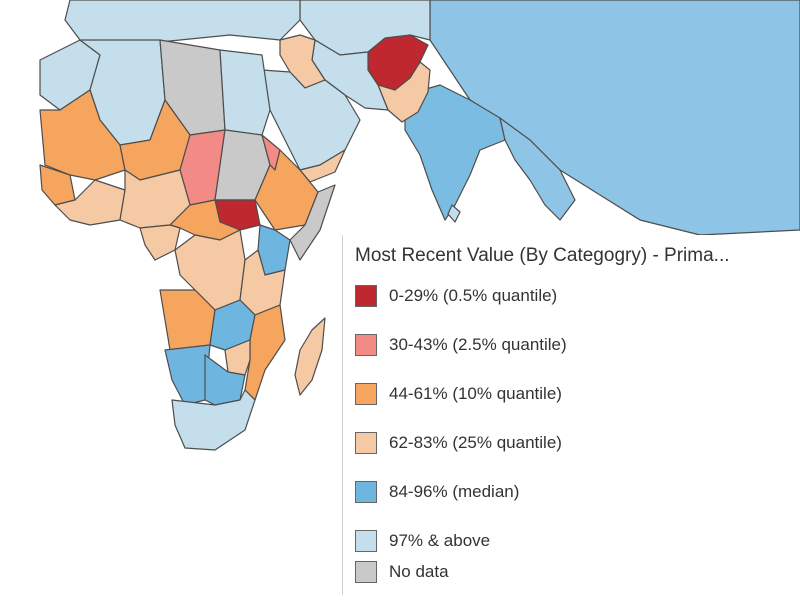  Describe the element at coordinates (182, 23) in the screenshot. I see `region-europe` at that location.